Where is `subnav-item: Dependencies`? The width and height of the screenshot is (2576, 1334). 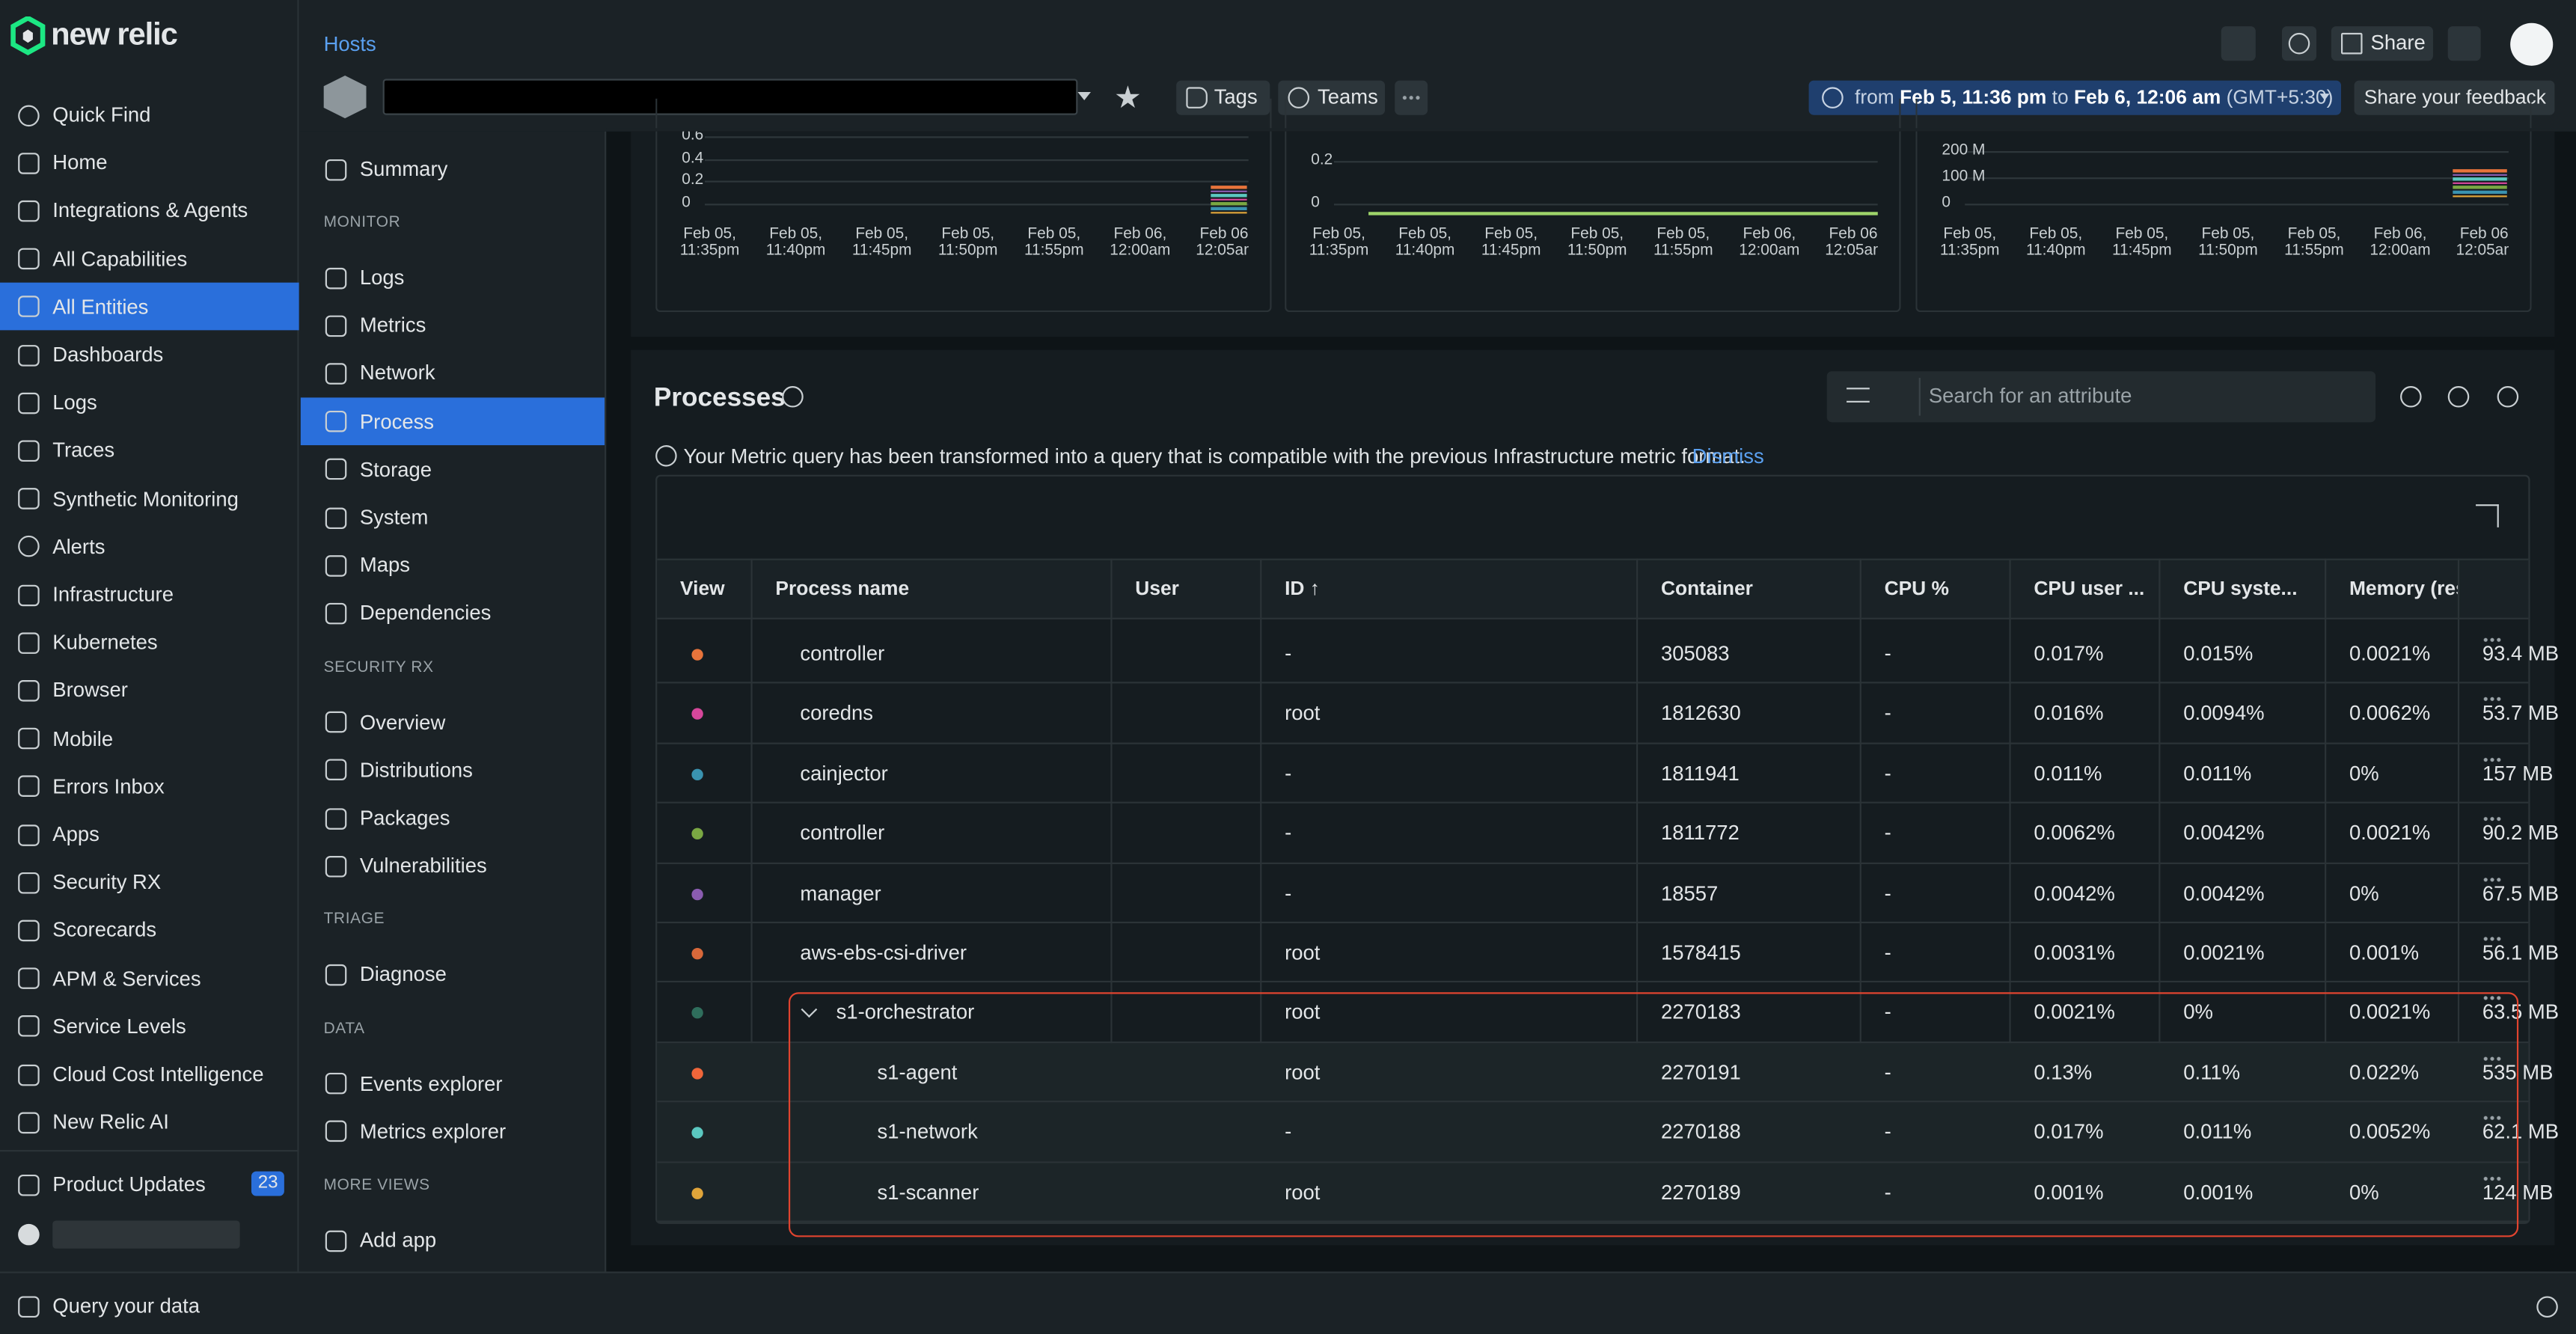
subnav-item: Dependencies is located at coordinates (425, 613).